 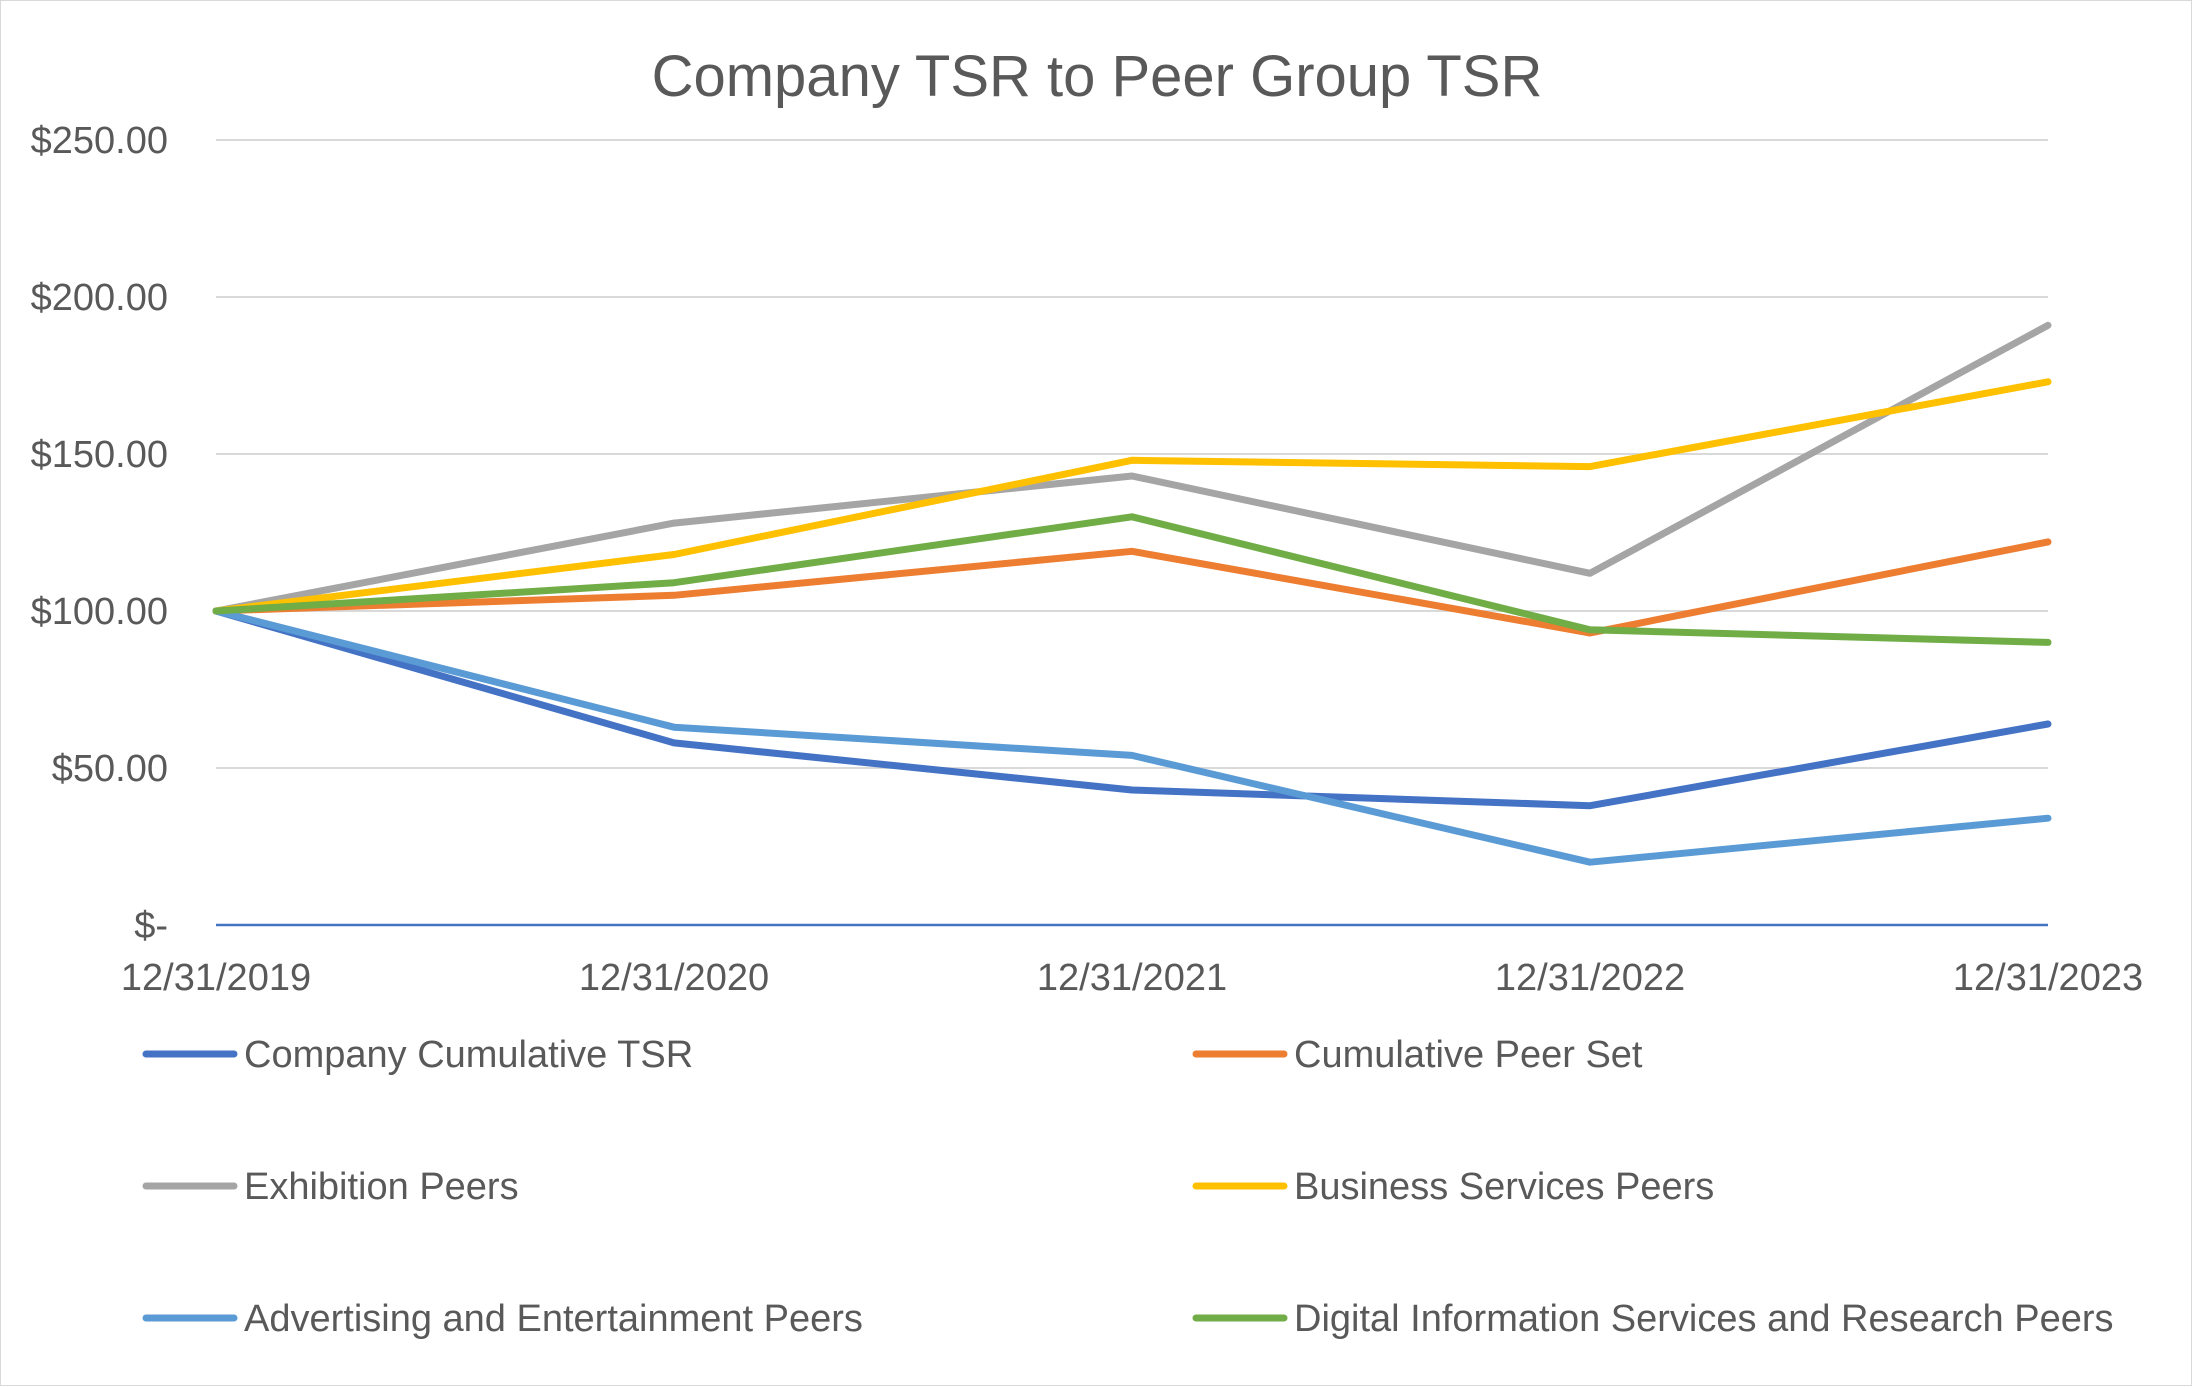 What do you see at coordinates (99, 298) in the screenshot?
I see `y-tick-label: $200.00` at bounding box center [99, 298].